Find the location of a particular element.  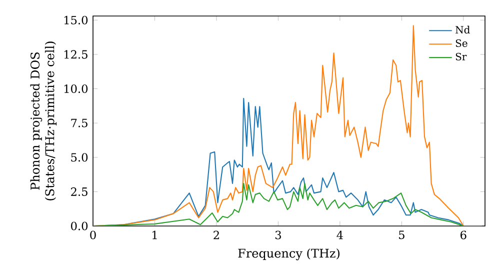

y-tick-label: 10.0 is located at coordinates (76, 89).